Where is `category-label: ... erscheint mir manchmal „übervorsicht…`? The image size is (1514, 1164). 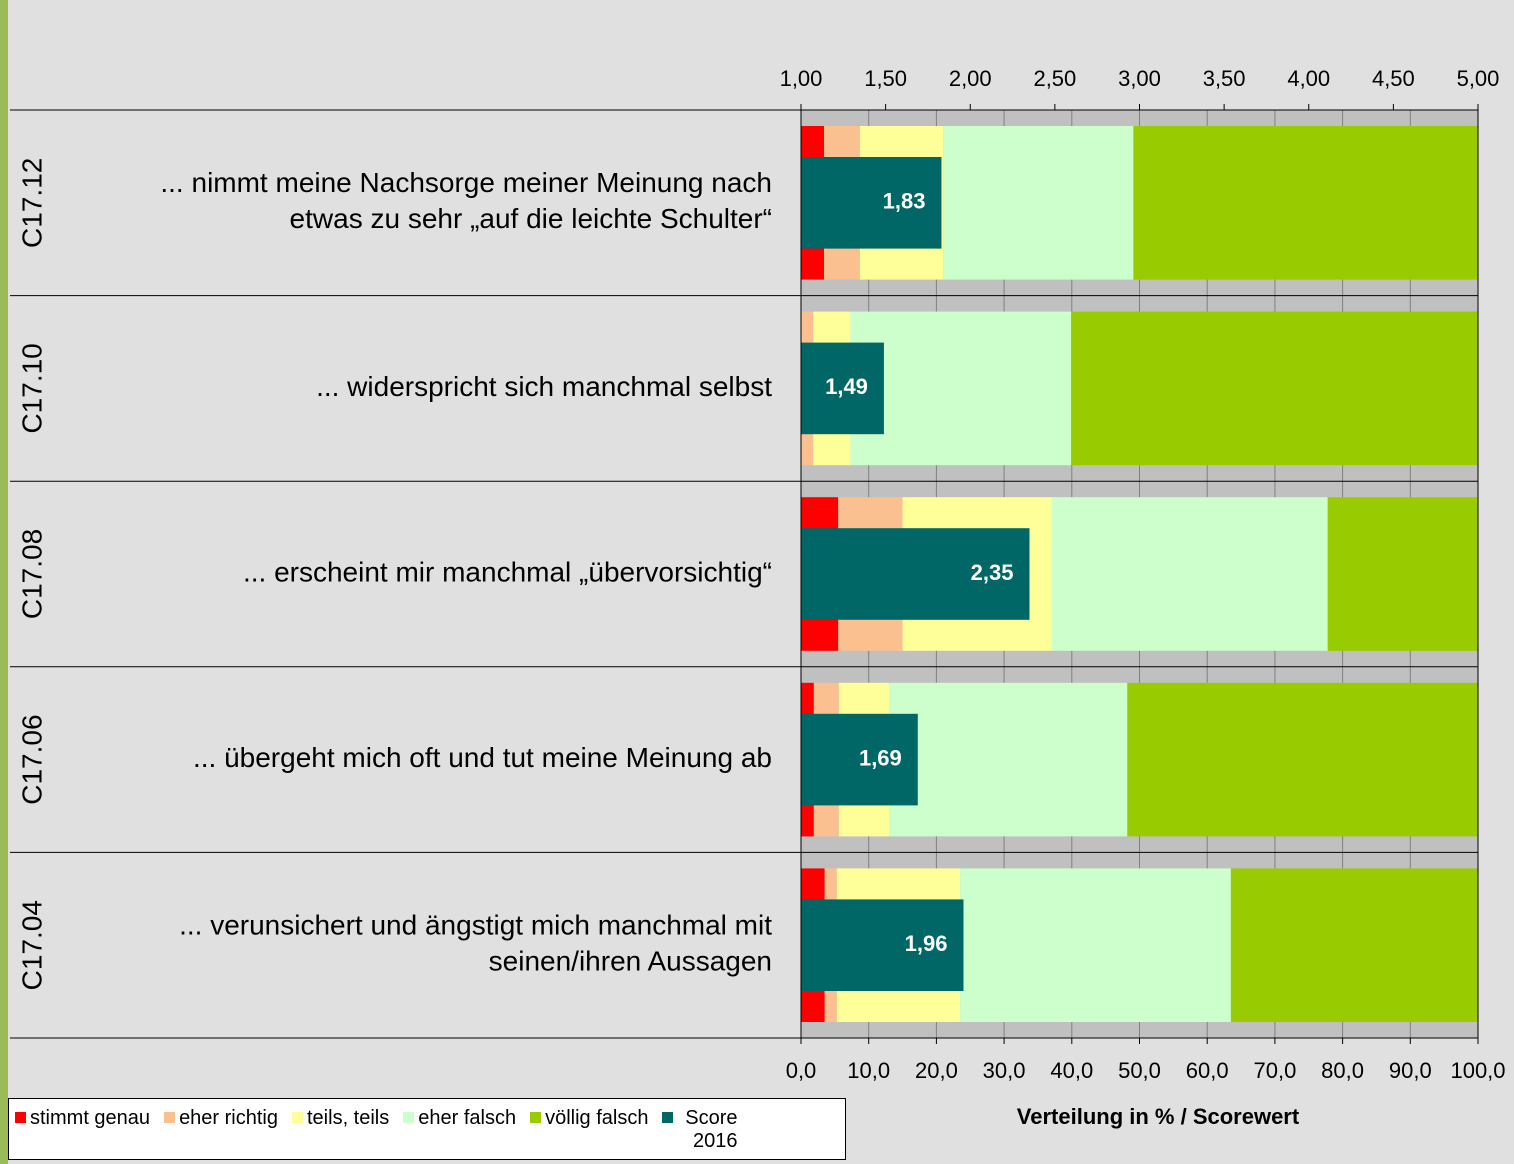 category-label: ... erscheint mir manchmal „übervorsicht… is located at coordinates (507, 571).